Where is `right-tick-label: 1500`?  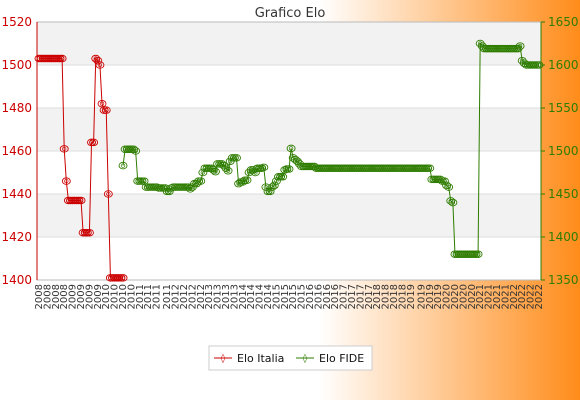
right-tick-label: 1500 is located at coordinates (563, 151).